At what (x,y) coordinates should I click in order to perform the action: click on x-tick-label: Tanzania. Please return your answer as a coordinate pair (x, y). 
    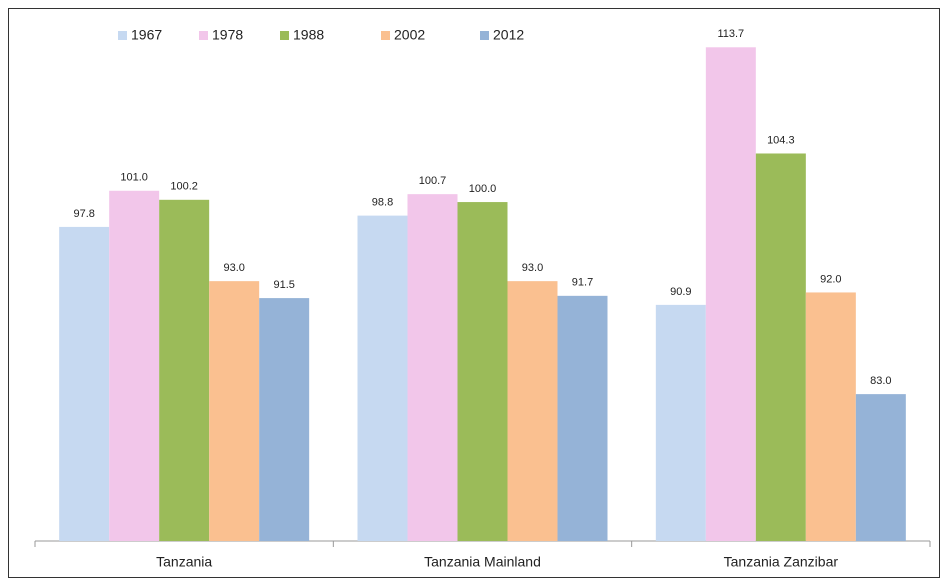
    Looking at the image, I should click on (184, 562).